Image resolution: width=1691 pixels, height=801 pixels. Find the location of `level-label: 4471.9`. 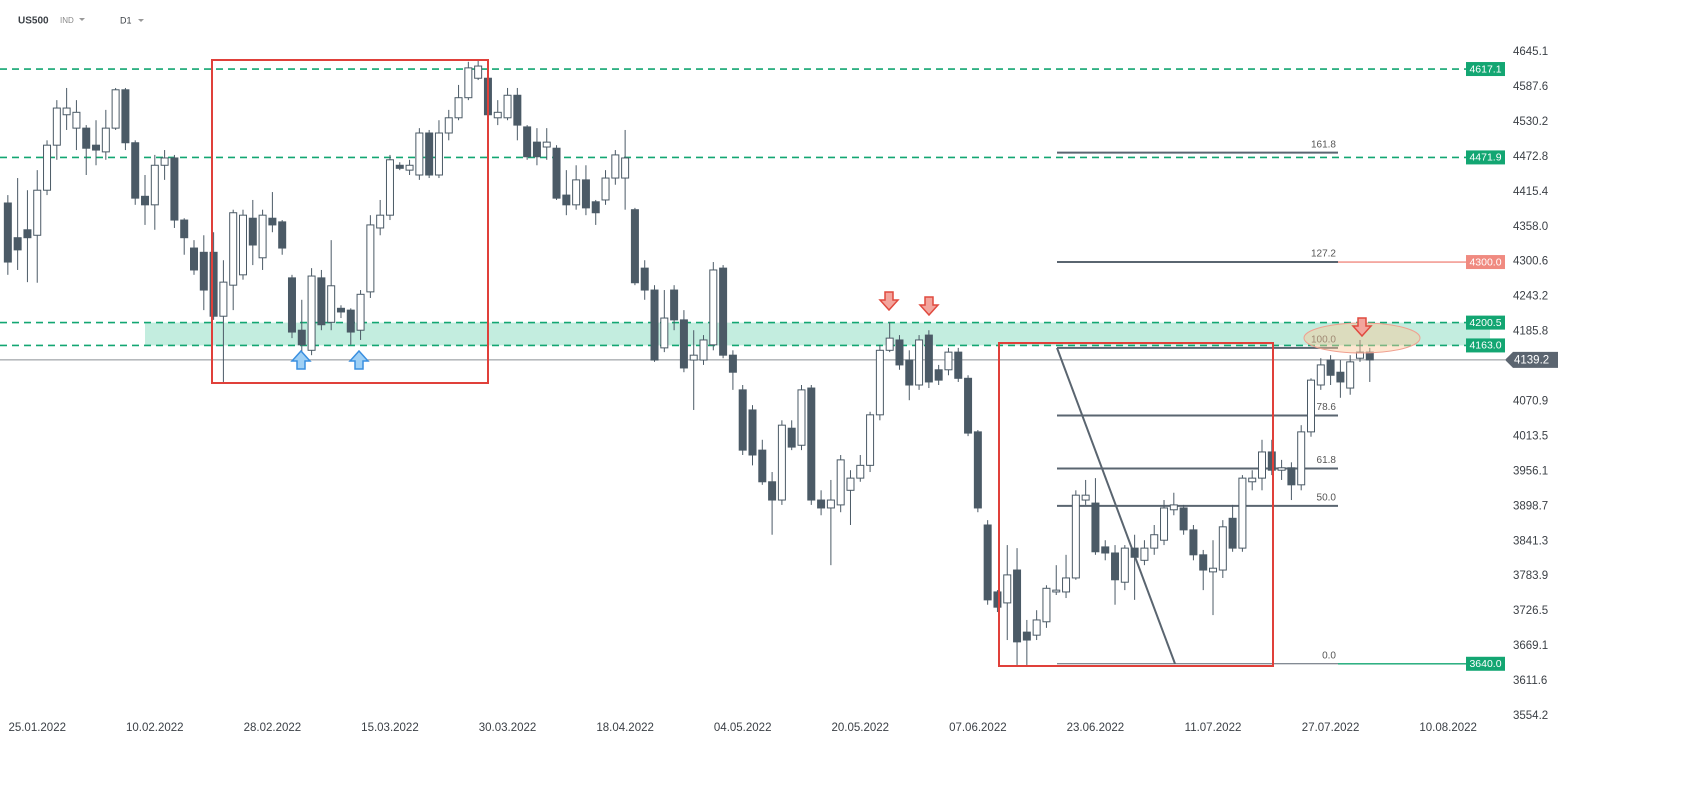

level-label: 4471.9 is located at coordinates (1485, 158).